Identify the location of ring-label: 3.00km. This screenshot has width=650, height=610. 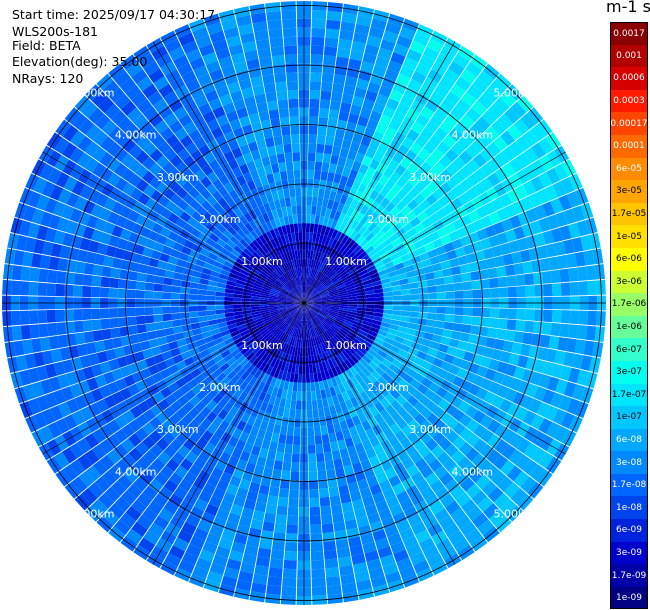
(430, 177).